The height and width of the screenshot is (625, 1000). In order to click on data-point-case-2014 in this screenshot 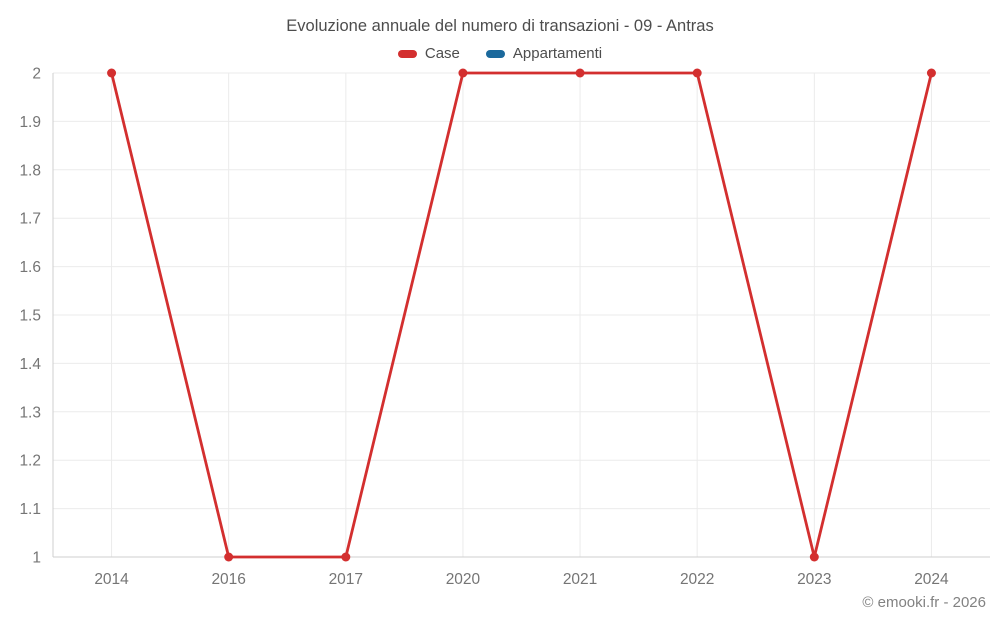, I will do `click(112, 73)`.